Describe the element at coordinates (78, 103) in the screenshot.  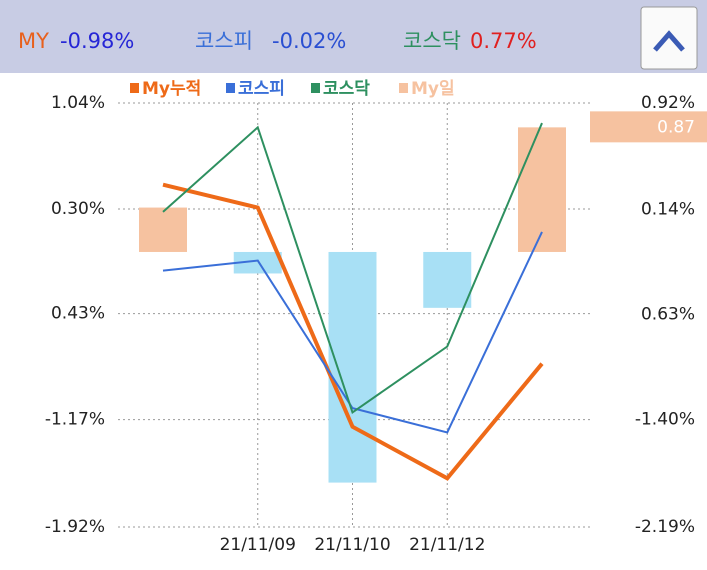
I see `y-tick-label: 1.04%` at that location.